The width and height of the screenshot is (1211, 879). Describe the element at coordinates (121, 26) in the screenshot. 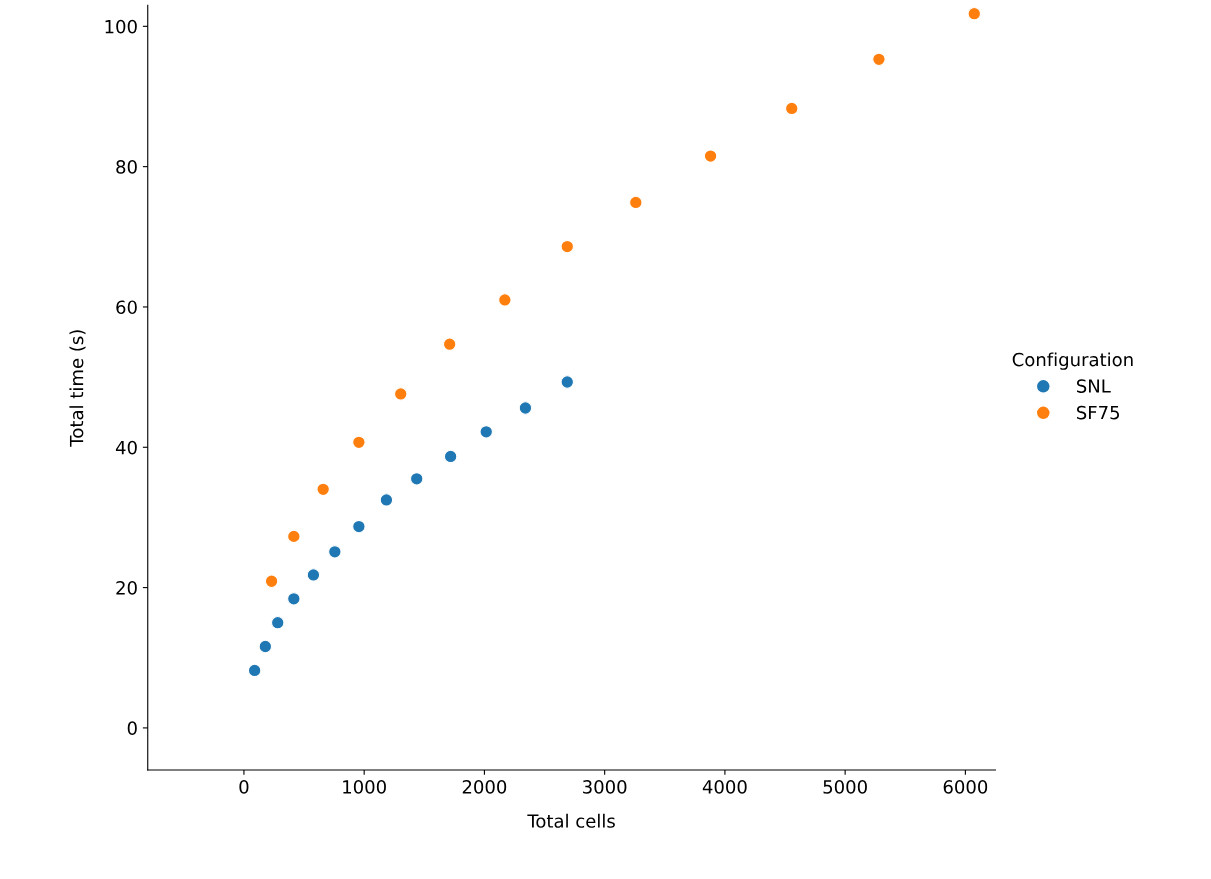

I see `y-tick-label: 100` at that location.